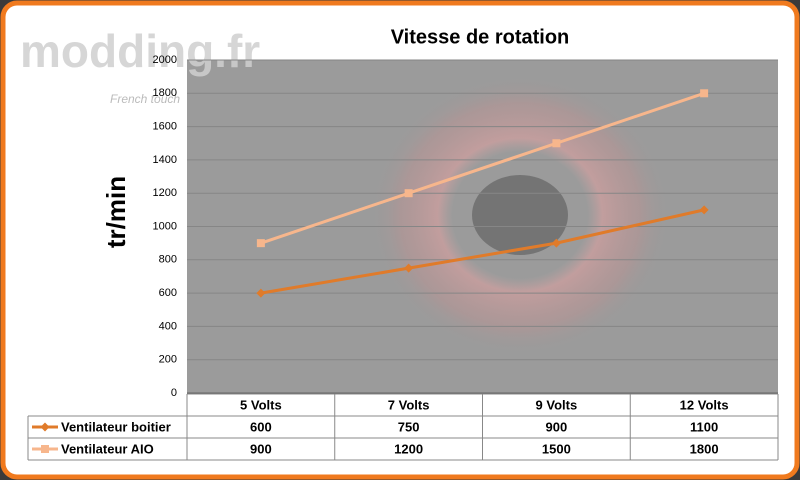  I want to click on y-tick-label: 800, so click(168, 260).